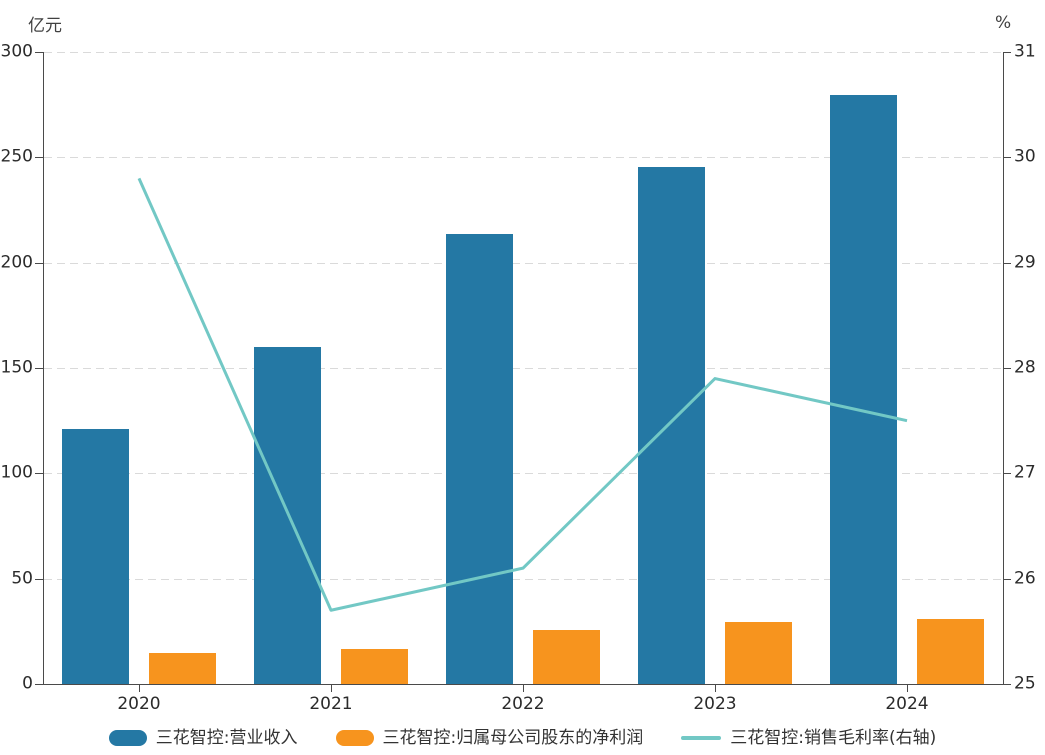 The image size is (1045, 755). I want to click on x-axis-tick-label: 2022, so click(523, 704).